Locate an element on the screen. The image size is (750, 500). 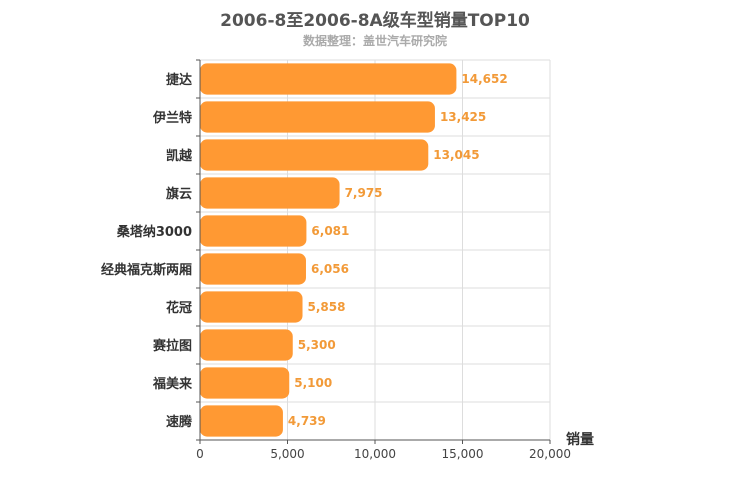
bar-value-label: 5,858 is located at coordinates (327, 307).